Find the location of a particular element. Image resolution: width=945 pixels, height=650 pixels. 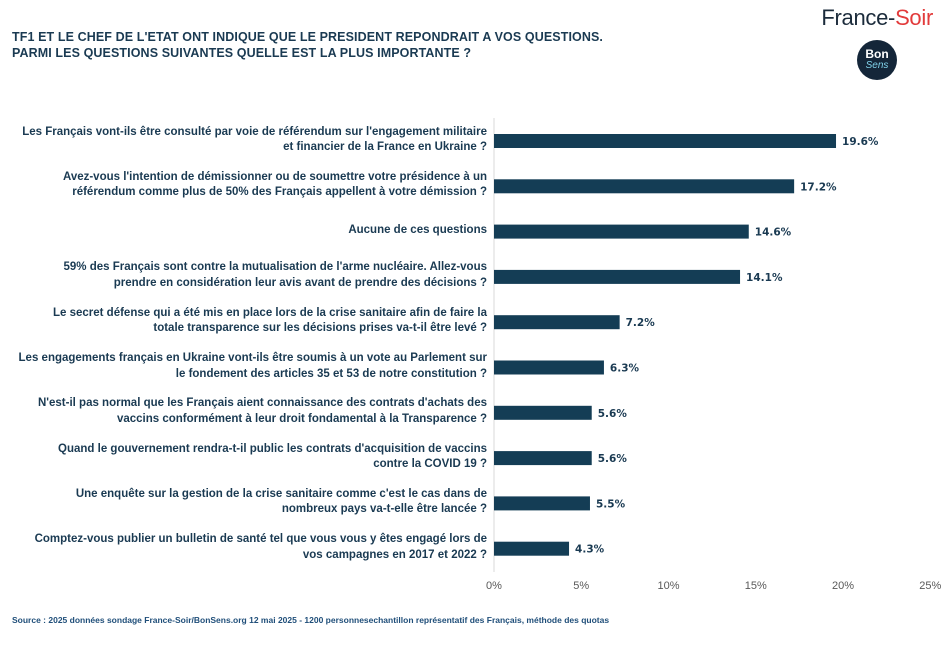

data-label: 4.3% is located at coordinates (590, 550).